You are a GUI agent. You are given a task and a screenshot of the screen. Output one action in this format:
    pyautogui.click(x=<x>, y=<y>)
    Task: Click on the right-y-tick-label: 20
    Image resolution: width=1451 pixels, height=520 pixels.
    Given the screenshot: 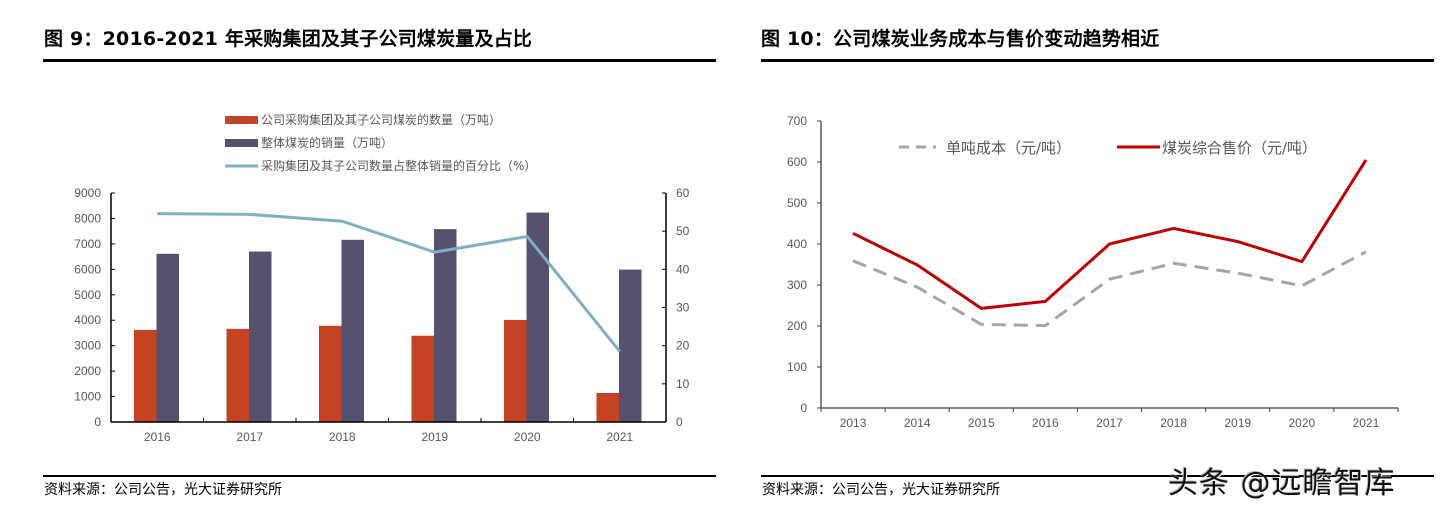 What is the action you would take?
    pyautogui.click(x=683, y=346)
    